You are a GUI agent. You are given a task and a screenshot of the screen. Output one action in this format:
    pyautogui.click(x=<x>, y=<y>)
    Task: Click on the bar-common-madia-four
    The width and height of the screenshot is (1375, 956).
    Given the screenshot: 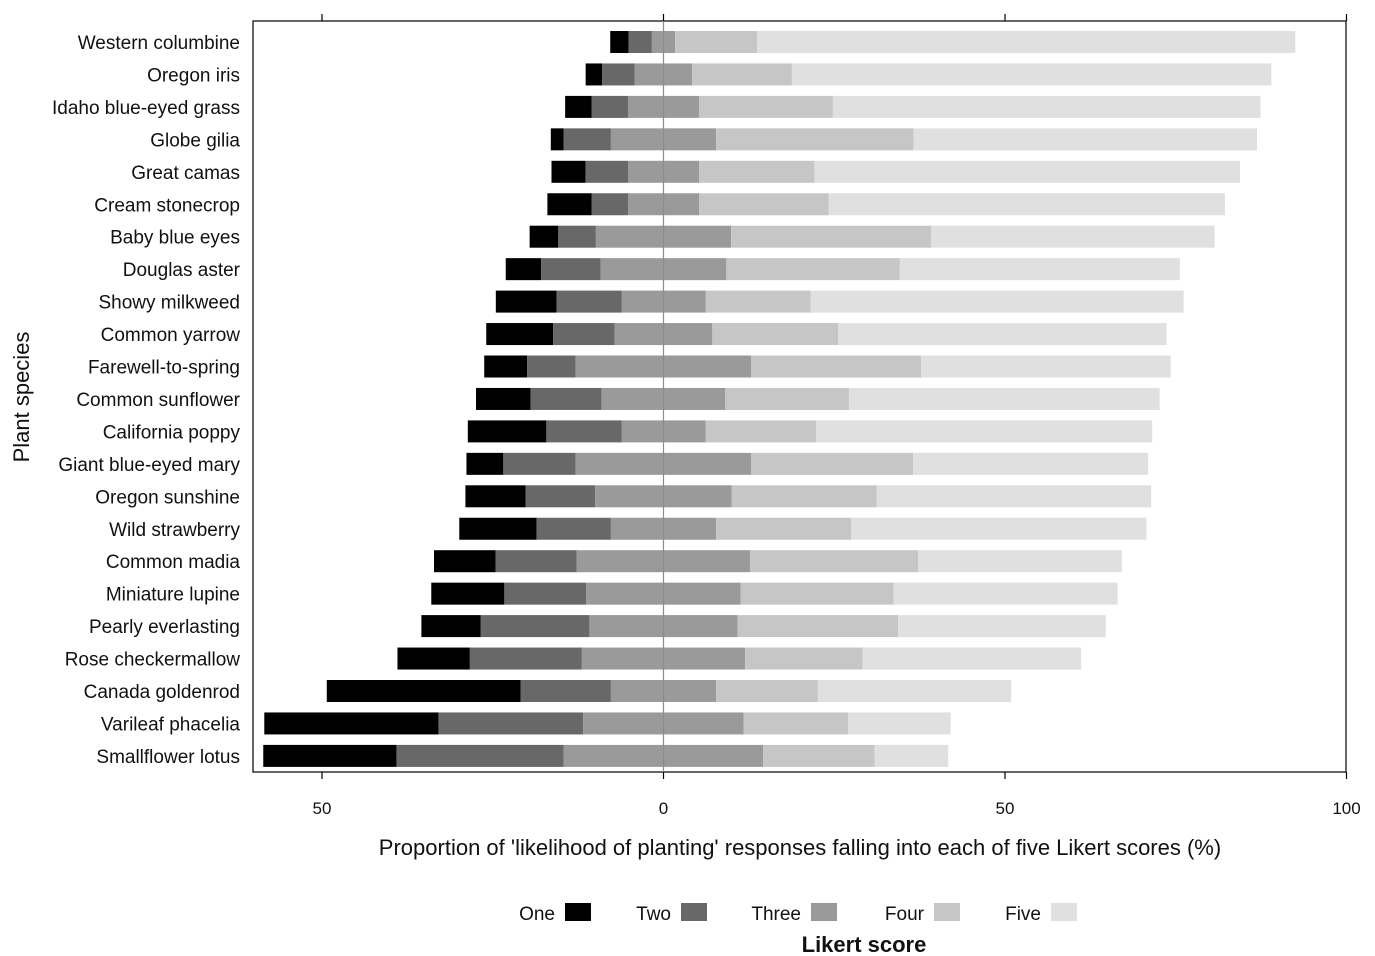 What is the action you would take?
    pyautogui.click(x=834, y=561)
    